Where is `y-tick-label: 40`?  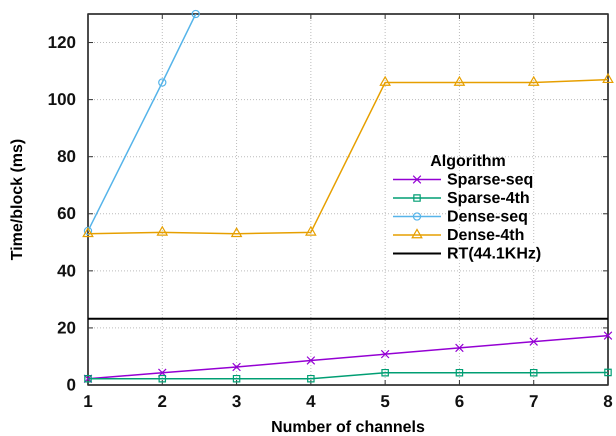
y-tick-label: 40 is located at coordinates (66, 270).